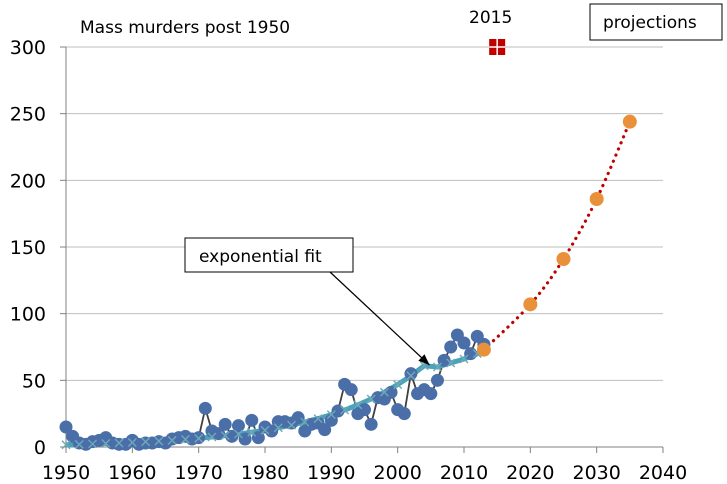 The height and width of the screenshot is (484, 727). What do you see at coordinates (66, 473) in the screenshot?
I see `x-tick-label-1950: 1950` at bounding box center [66, 473].